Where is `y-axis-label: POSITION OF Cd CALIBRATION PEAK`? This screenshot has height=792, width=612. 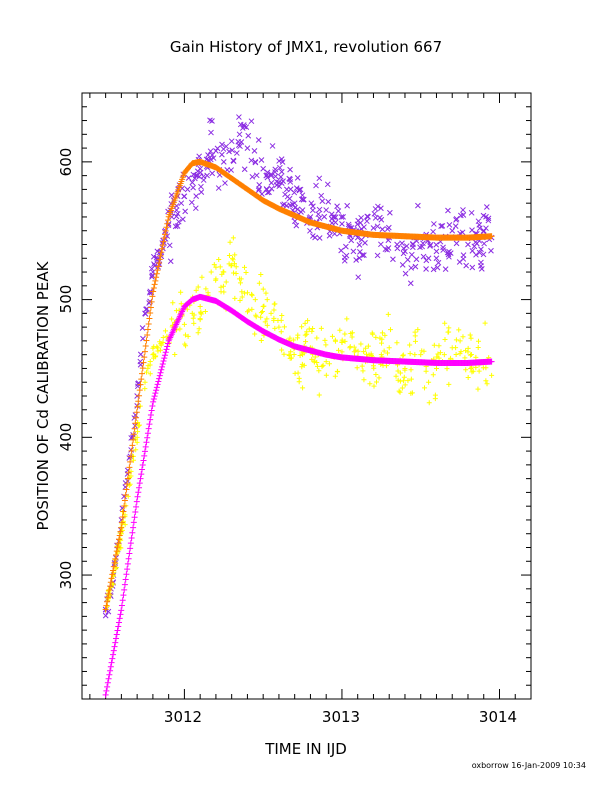
y-axis-label: POSITION OF Cd CALIBRATION PEAK is located at coordinates (43, 395).